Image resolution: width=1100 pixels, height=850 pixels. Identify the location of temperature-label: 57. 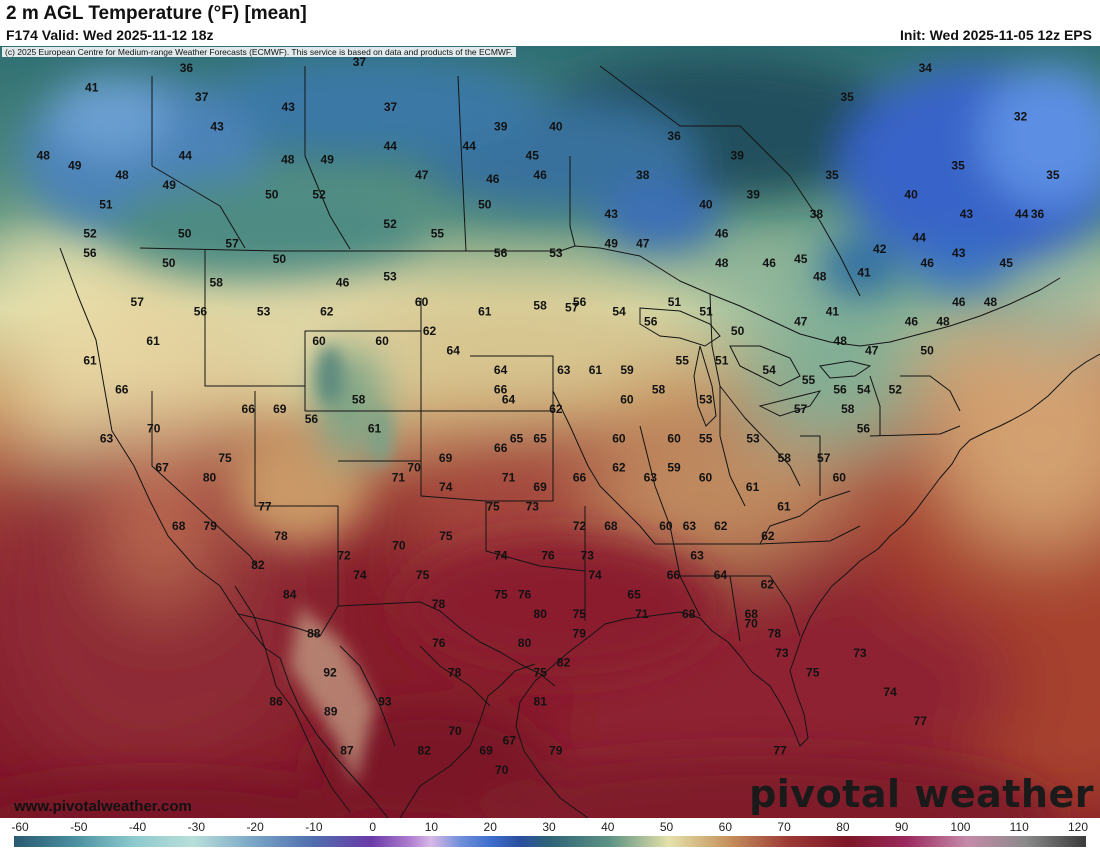
(138, 302).